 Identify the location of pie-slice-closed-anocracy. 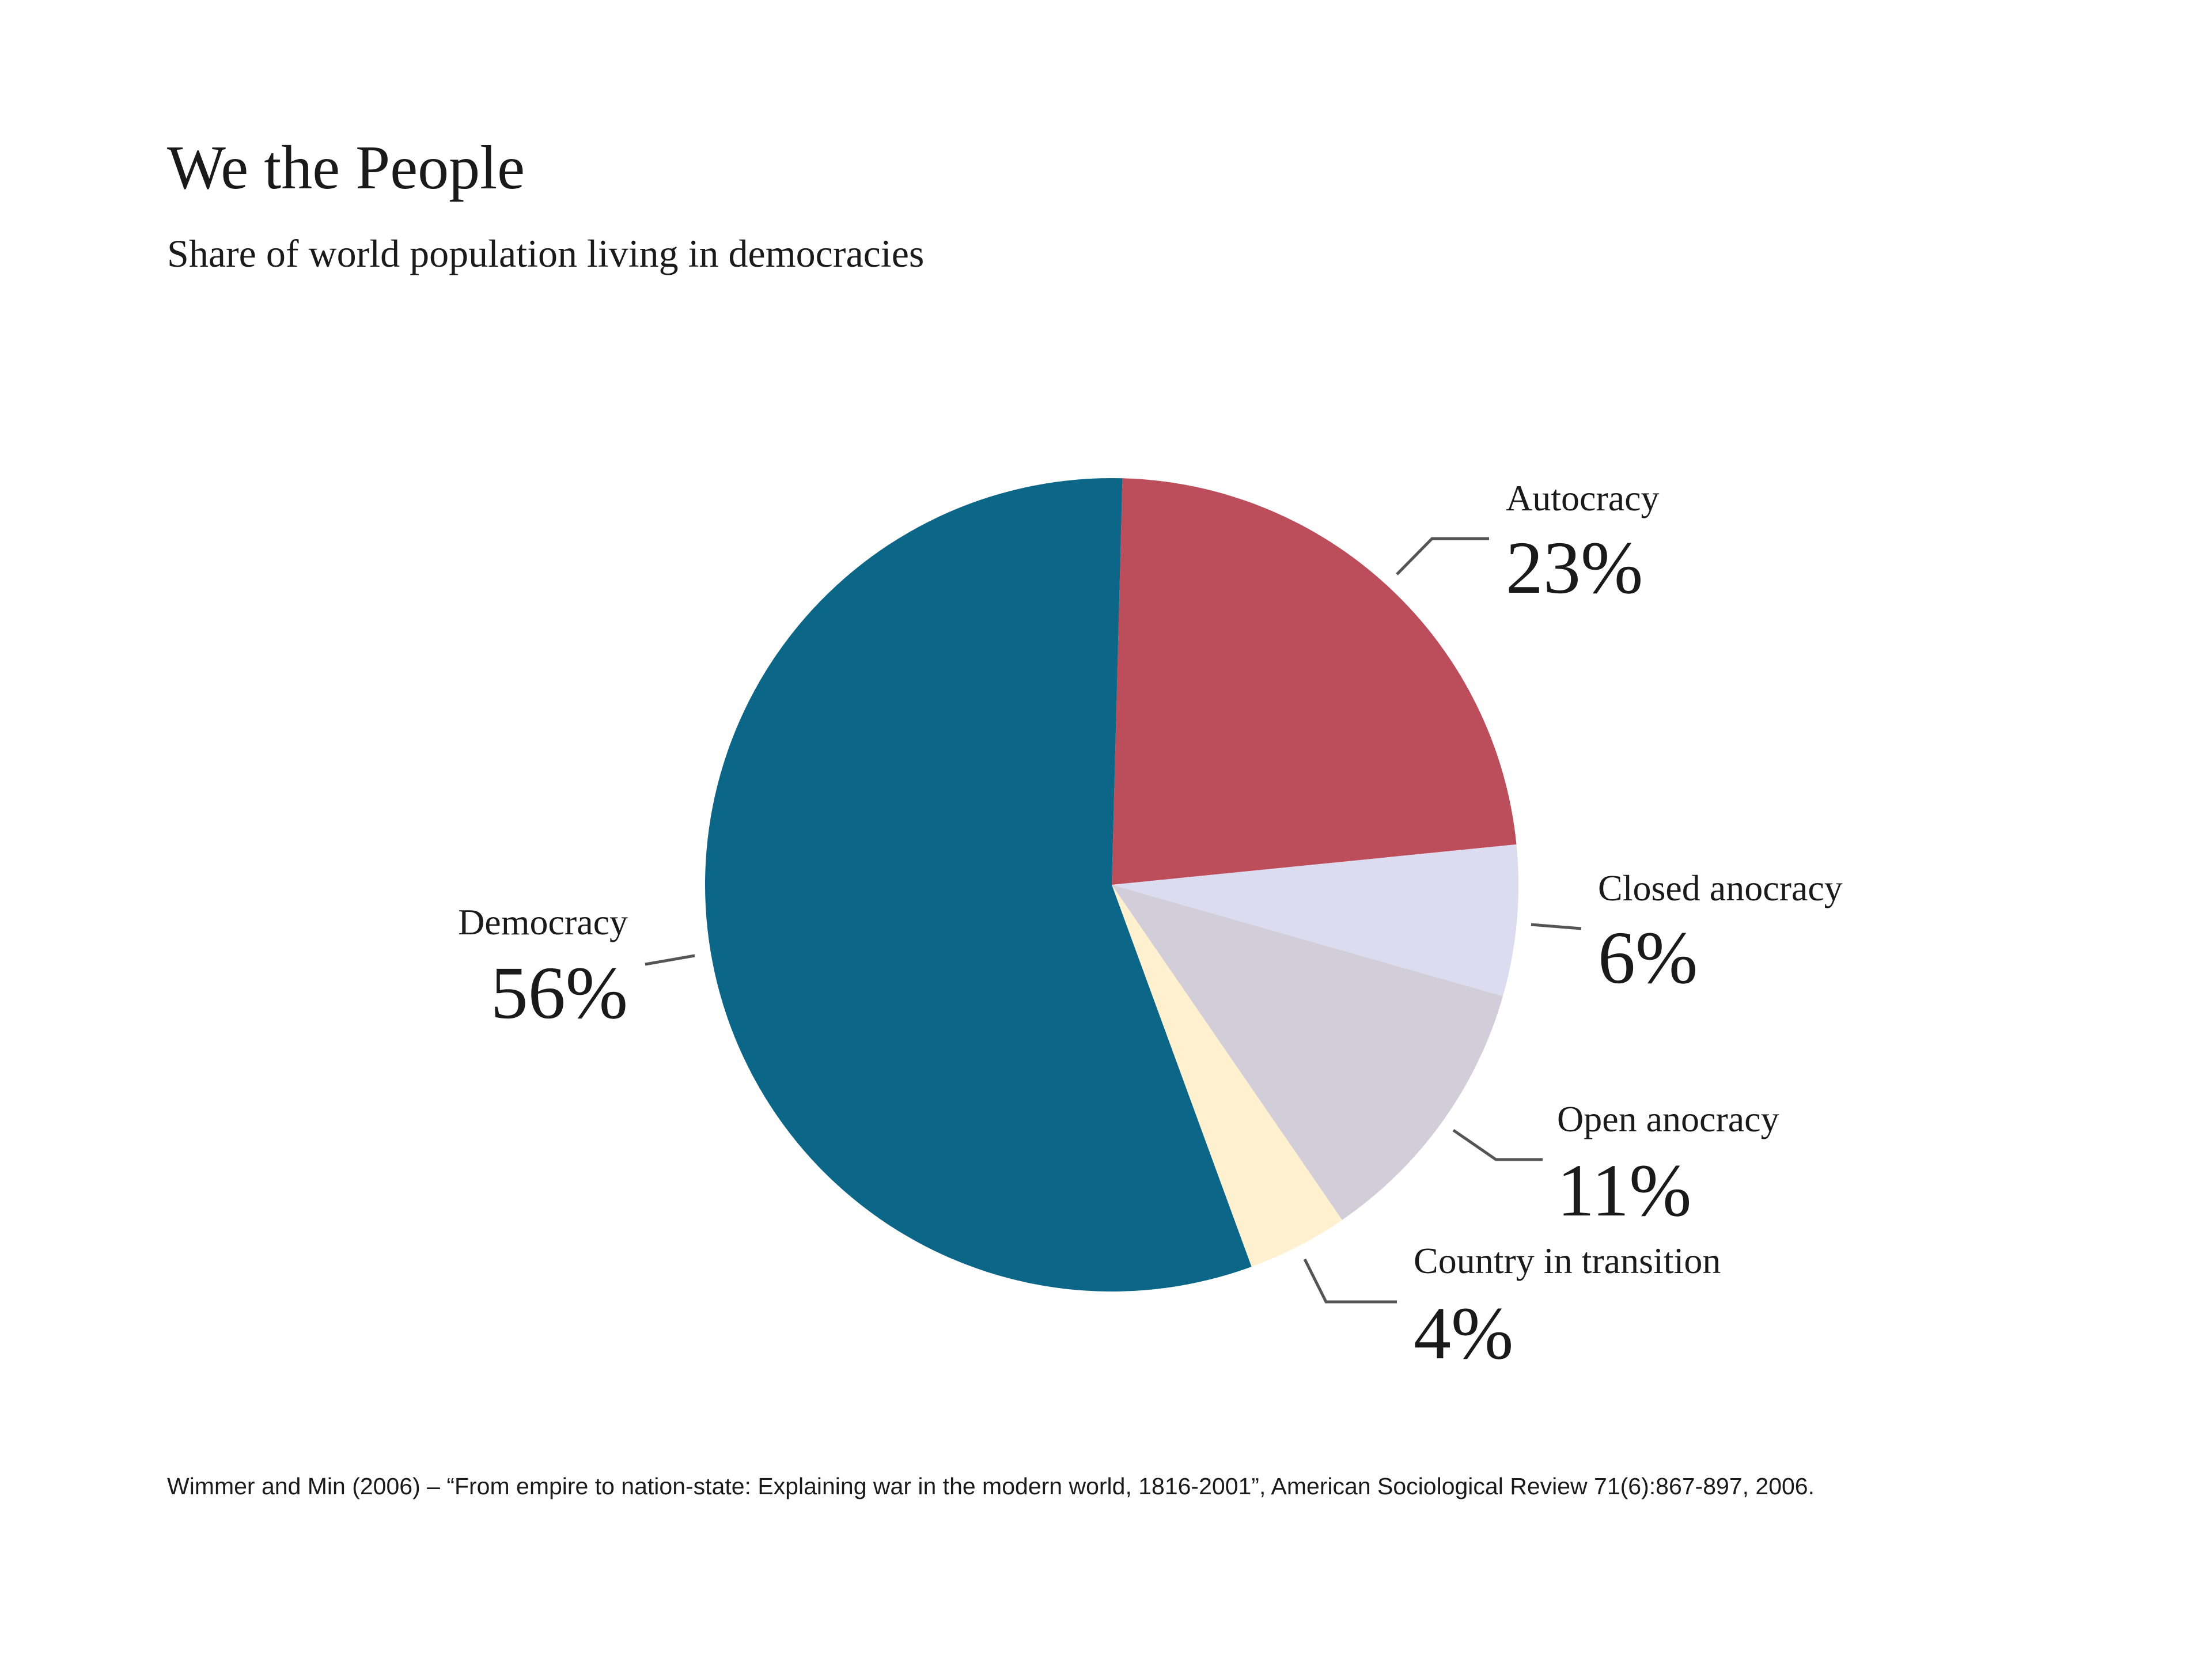
(1315, 920).